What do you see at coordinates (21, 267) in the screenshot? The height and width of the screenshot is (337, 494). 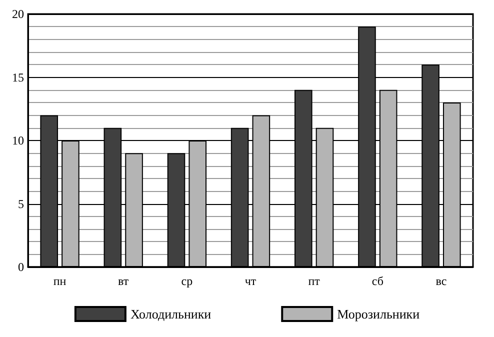 I see `y-tick-label: 0` at bounding box center [21, 267].